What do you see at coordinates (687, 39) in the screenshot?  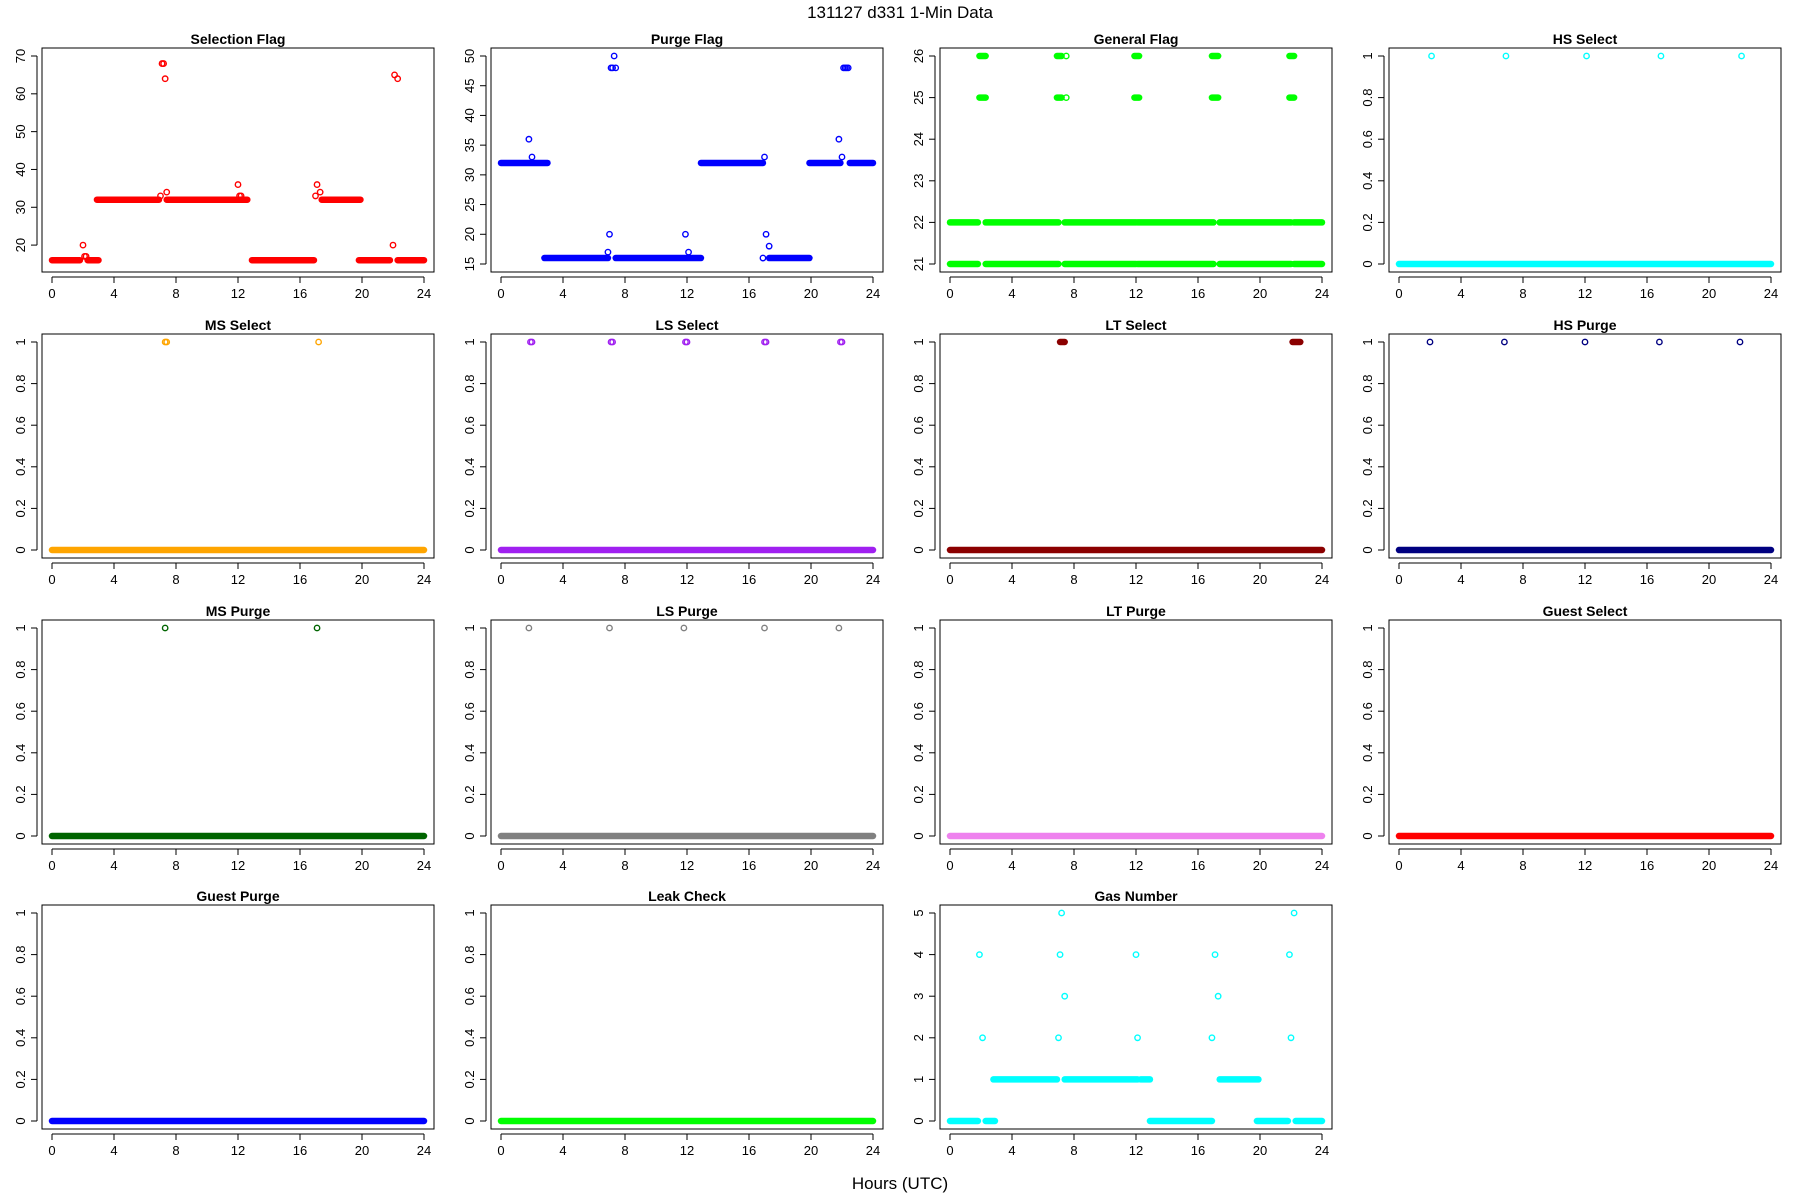 I see `panel-title: Purge Flag` at bounding box center [687, 39].